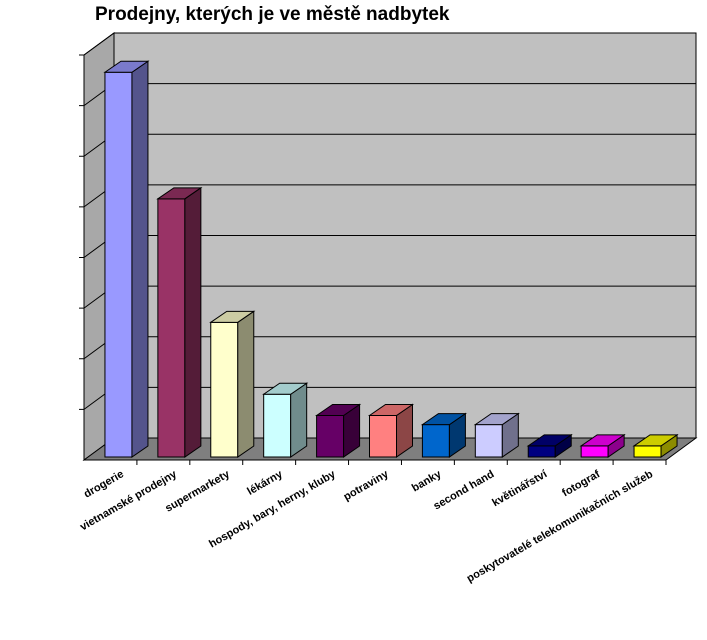 Image resolution: width=707 pixels, height=640 pixels. Describe the element at coordinates (367, 486) in the screenshot. I see `x-tick-label: potraviny` at that location.